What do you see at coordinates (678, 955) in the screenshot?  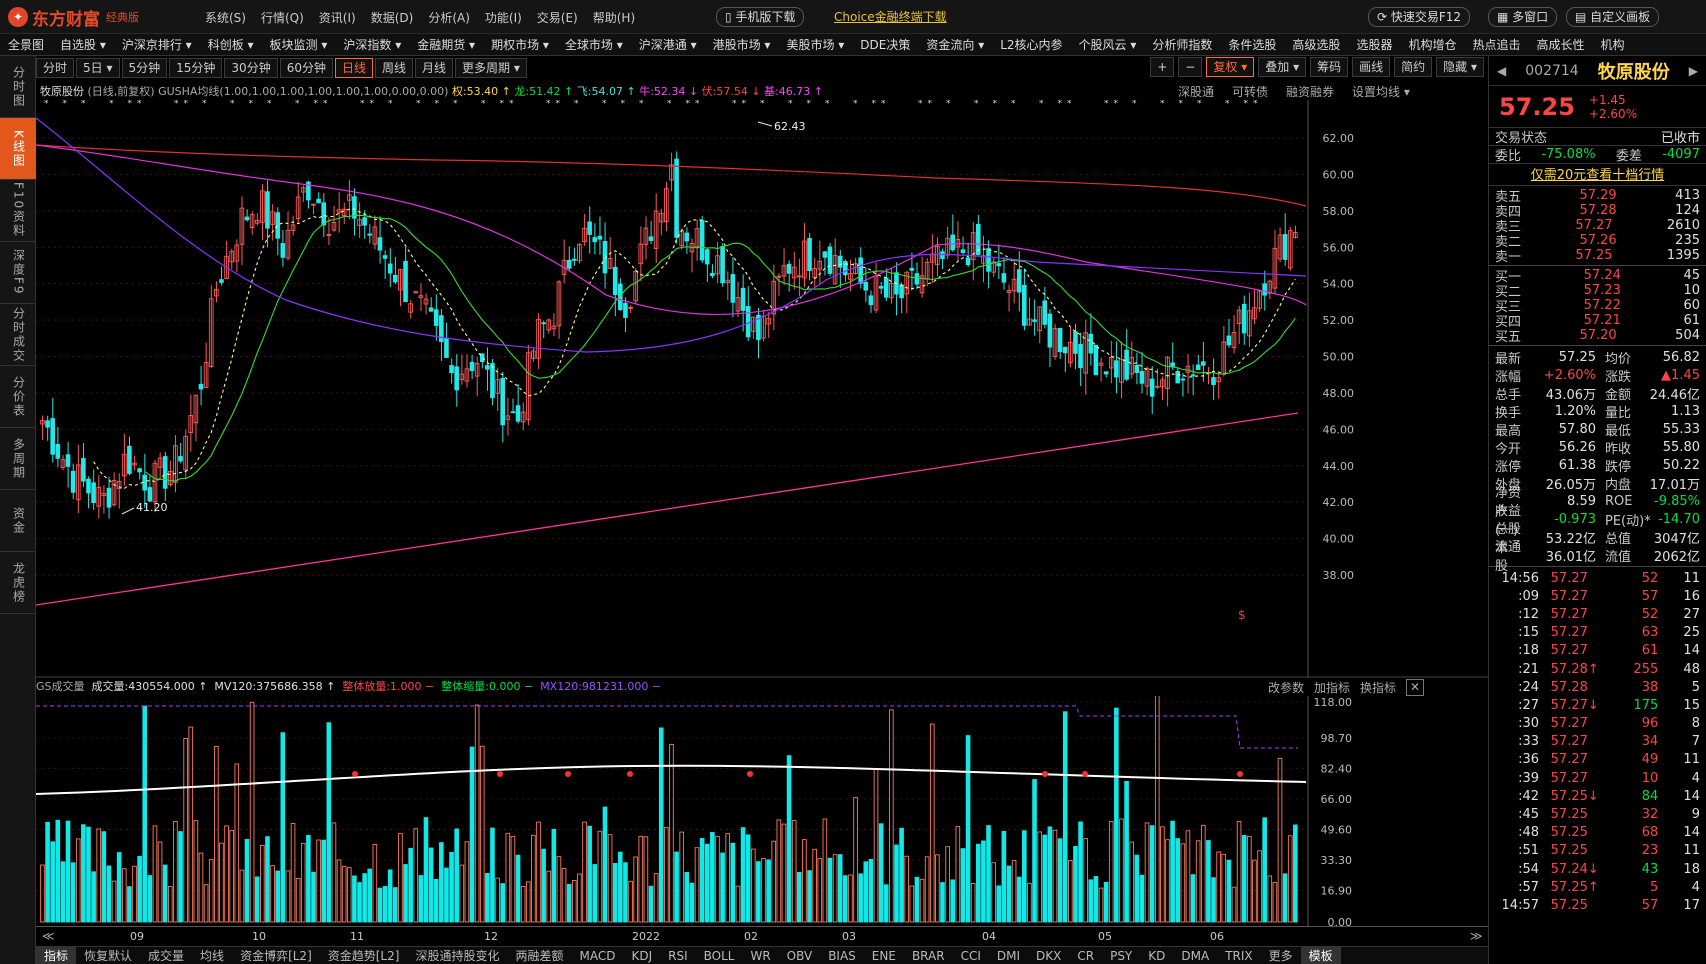 I see `indicator-tab-10: RSI` at bounding box center [678, 955].